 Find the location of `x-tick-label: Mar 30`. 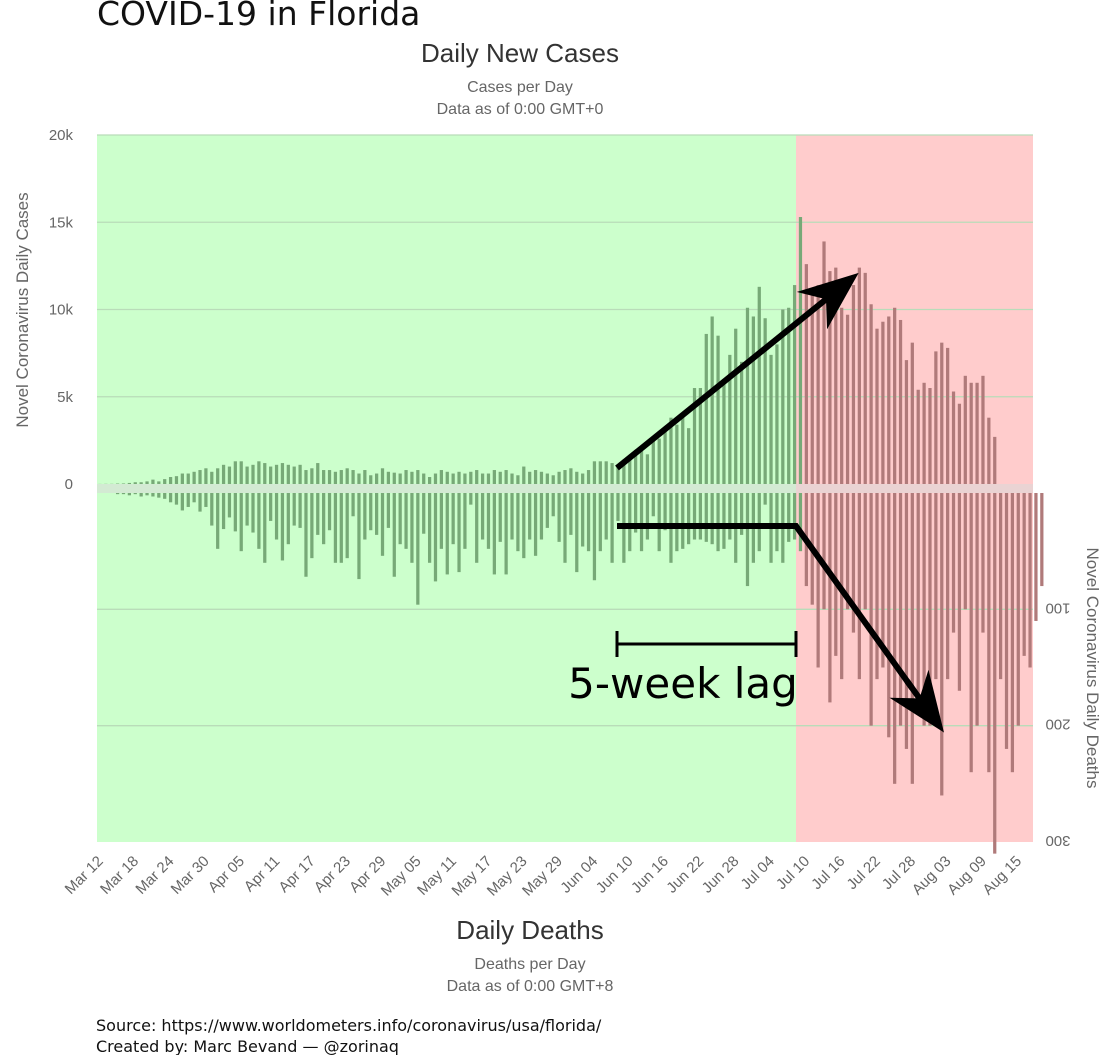

x-tick-label: Mar 30 is located at coordinates (190, 875).